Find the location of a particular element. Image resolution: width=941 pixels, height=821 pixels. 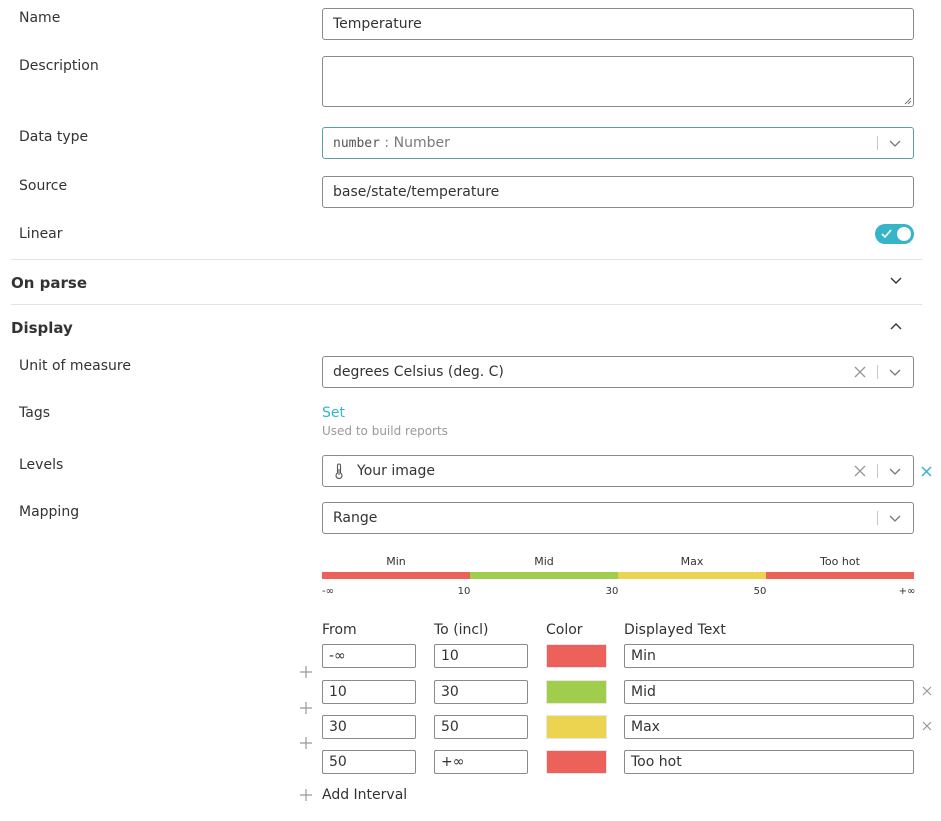

description-textarea is located at coordinates (618, 81).